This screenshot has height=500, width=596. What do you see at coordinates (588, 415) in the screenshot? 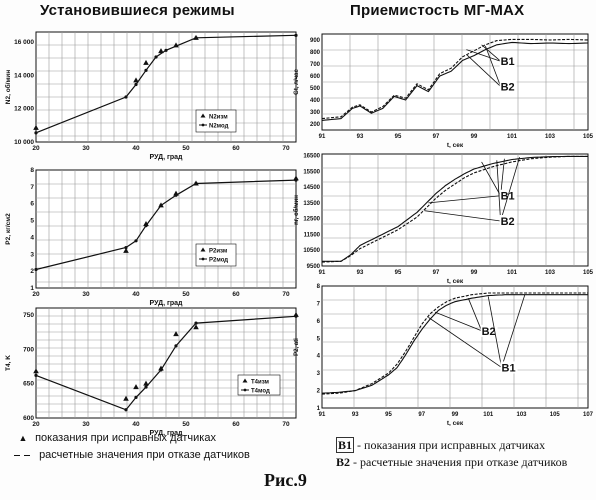
I see `x-tick-label: 107` at bounding box center [588, 415].